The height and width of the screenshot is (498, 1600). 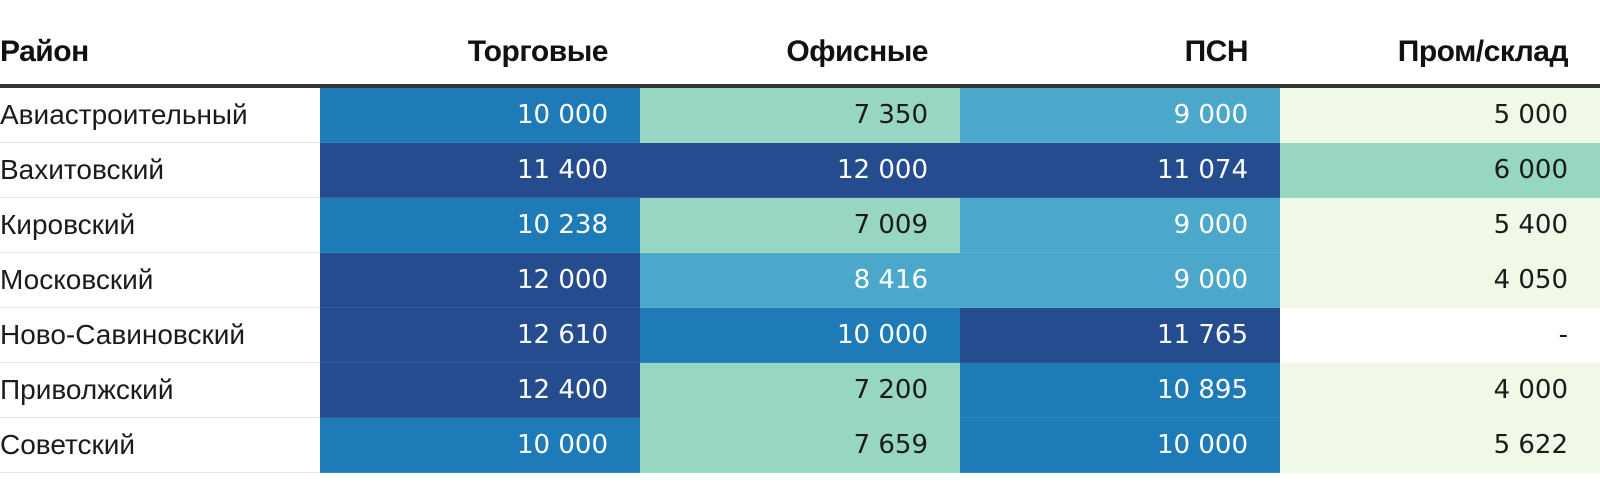 I want to click on value-cell: 12 400, so click(x=480, y=390).